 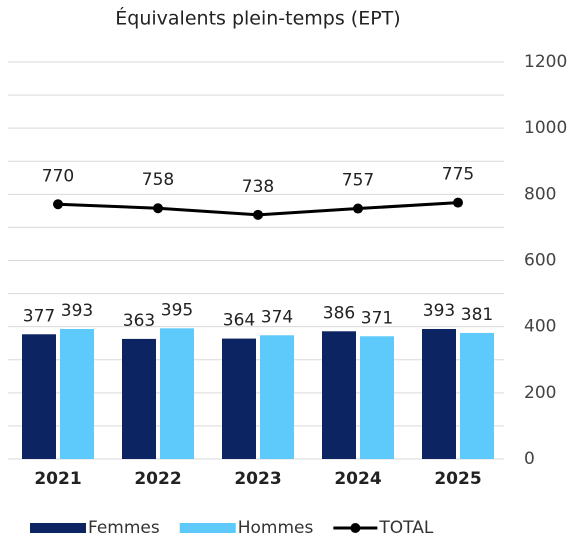 What do you see at coordinates (355, 528) in the screenshot?
I see `legend-marker` at bounding box center [355, 528].